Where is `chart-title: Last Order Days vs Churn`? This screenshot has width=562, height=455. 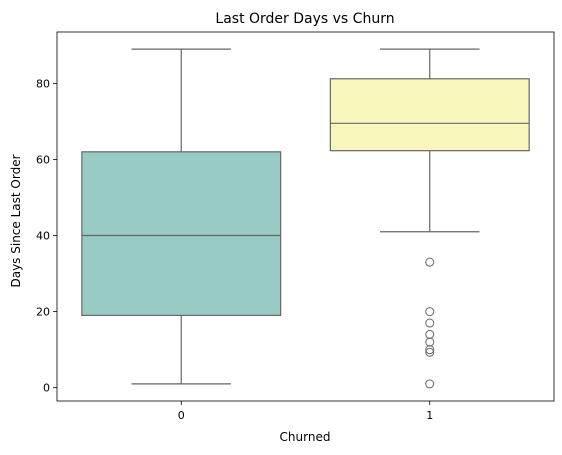
chart-title: Last Order Days vs Churn is located at coordinates (304, 19).